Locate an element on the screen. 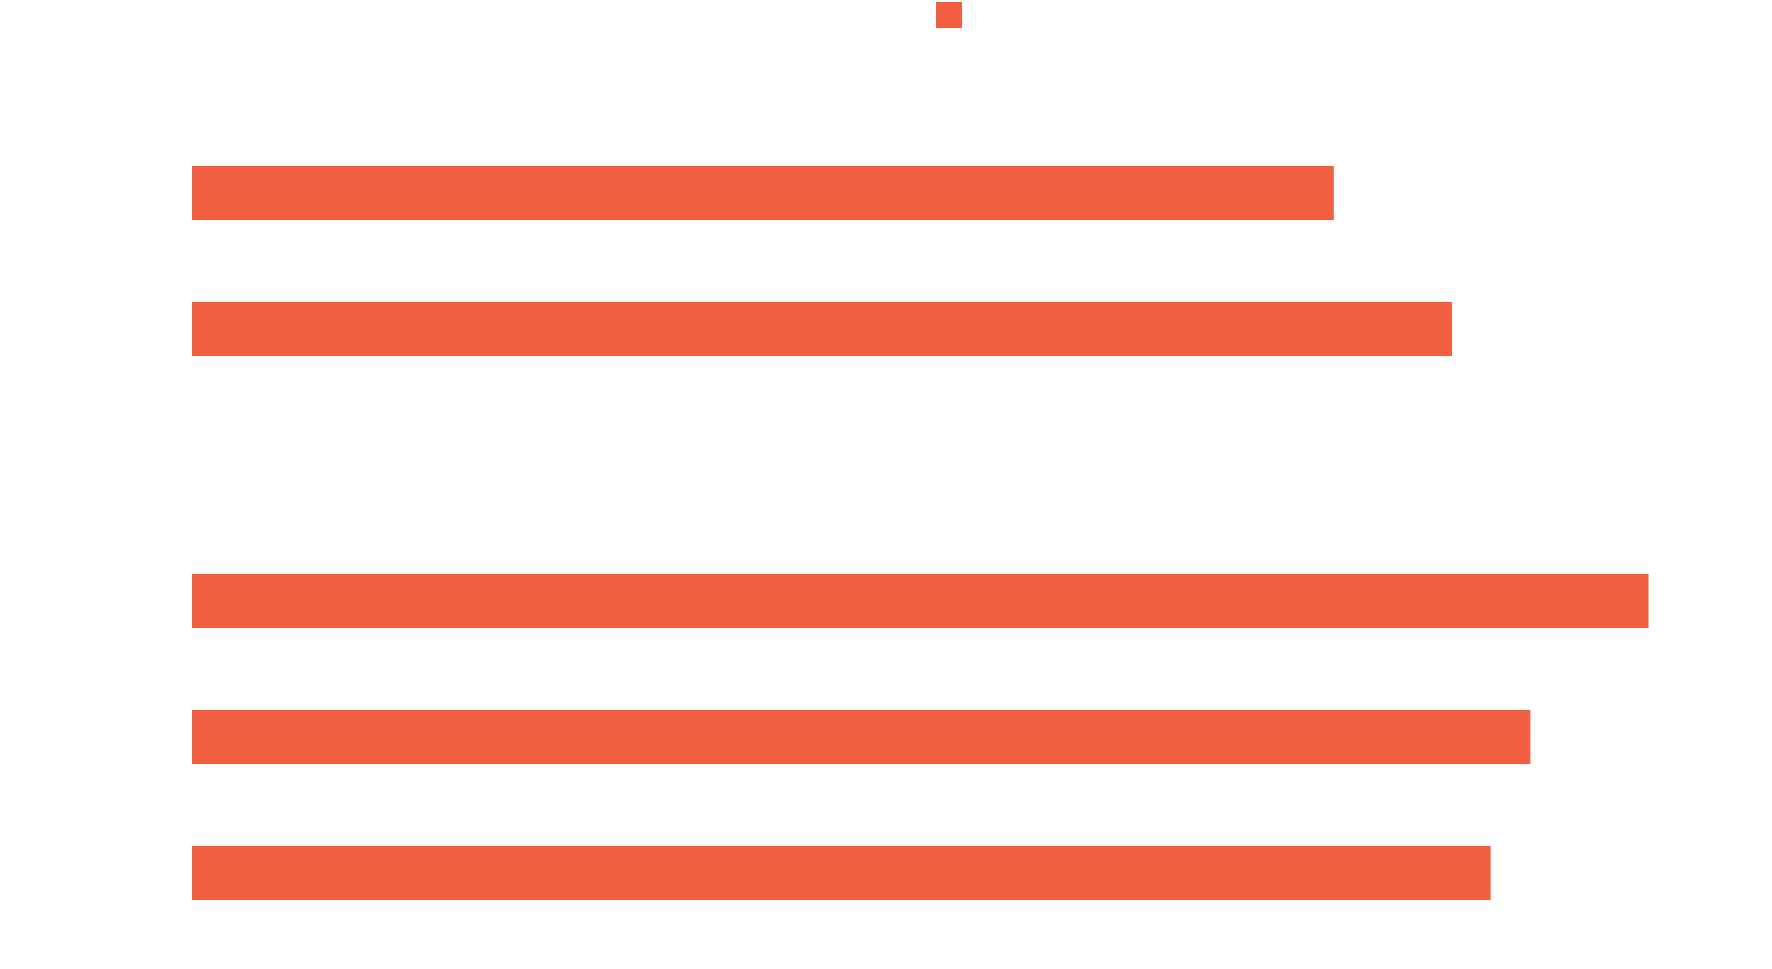 Image resolution: width=1772 pixels, height=969 pixels. legend-swatch is located at coordinates (949, 15).